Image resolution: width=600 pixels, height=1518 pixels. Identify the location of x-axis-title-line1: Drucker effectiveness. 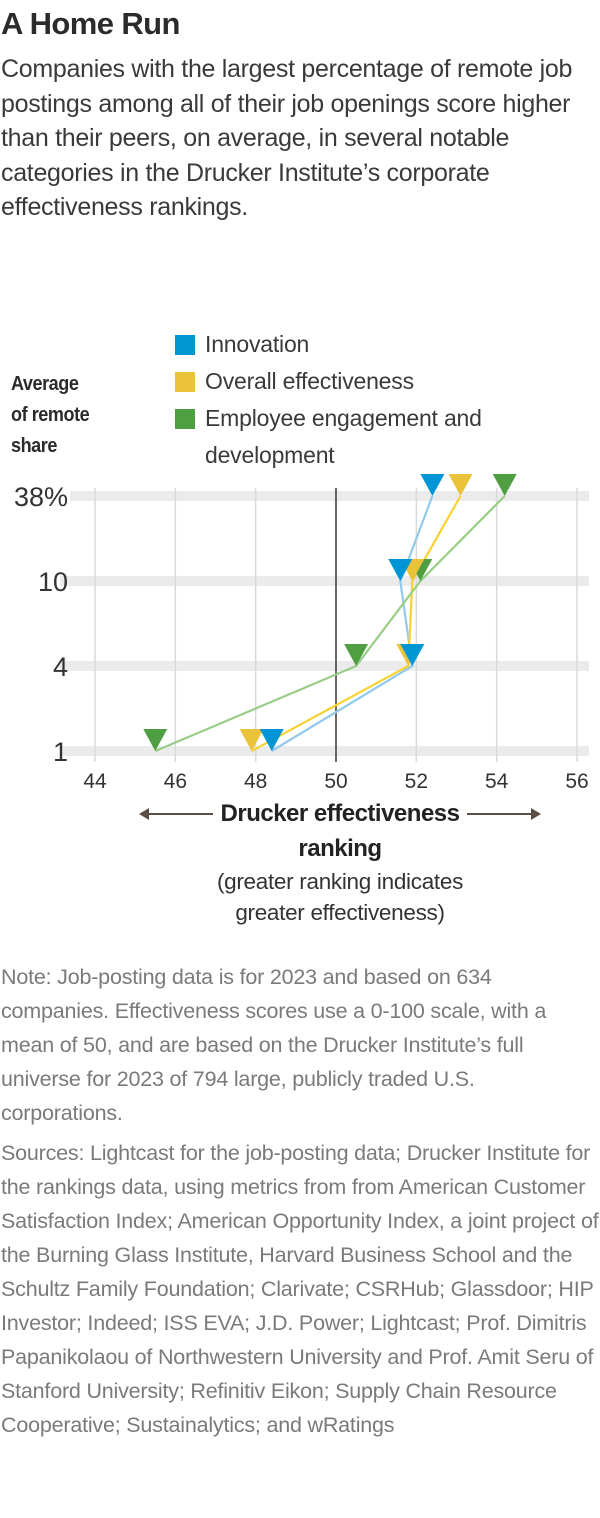
(340, 813).